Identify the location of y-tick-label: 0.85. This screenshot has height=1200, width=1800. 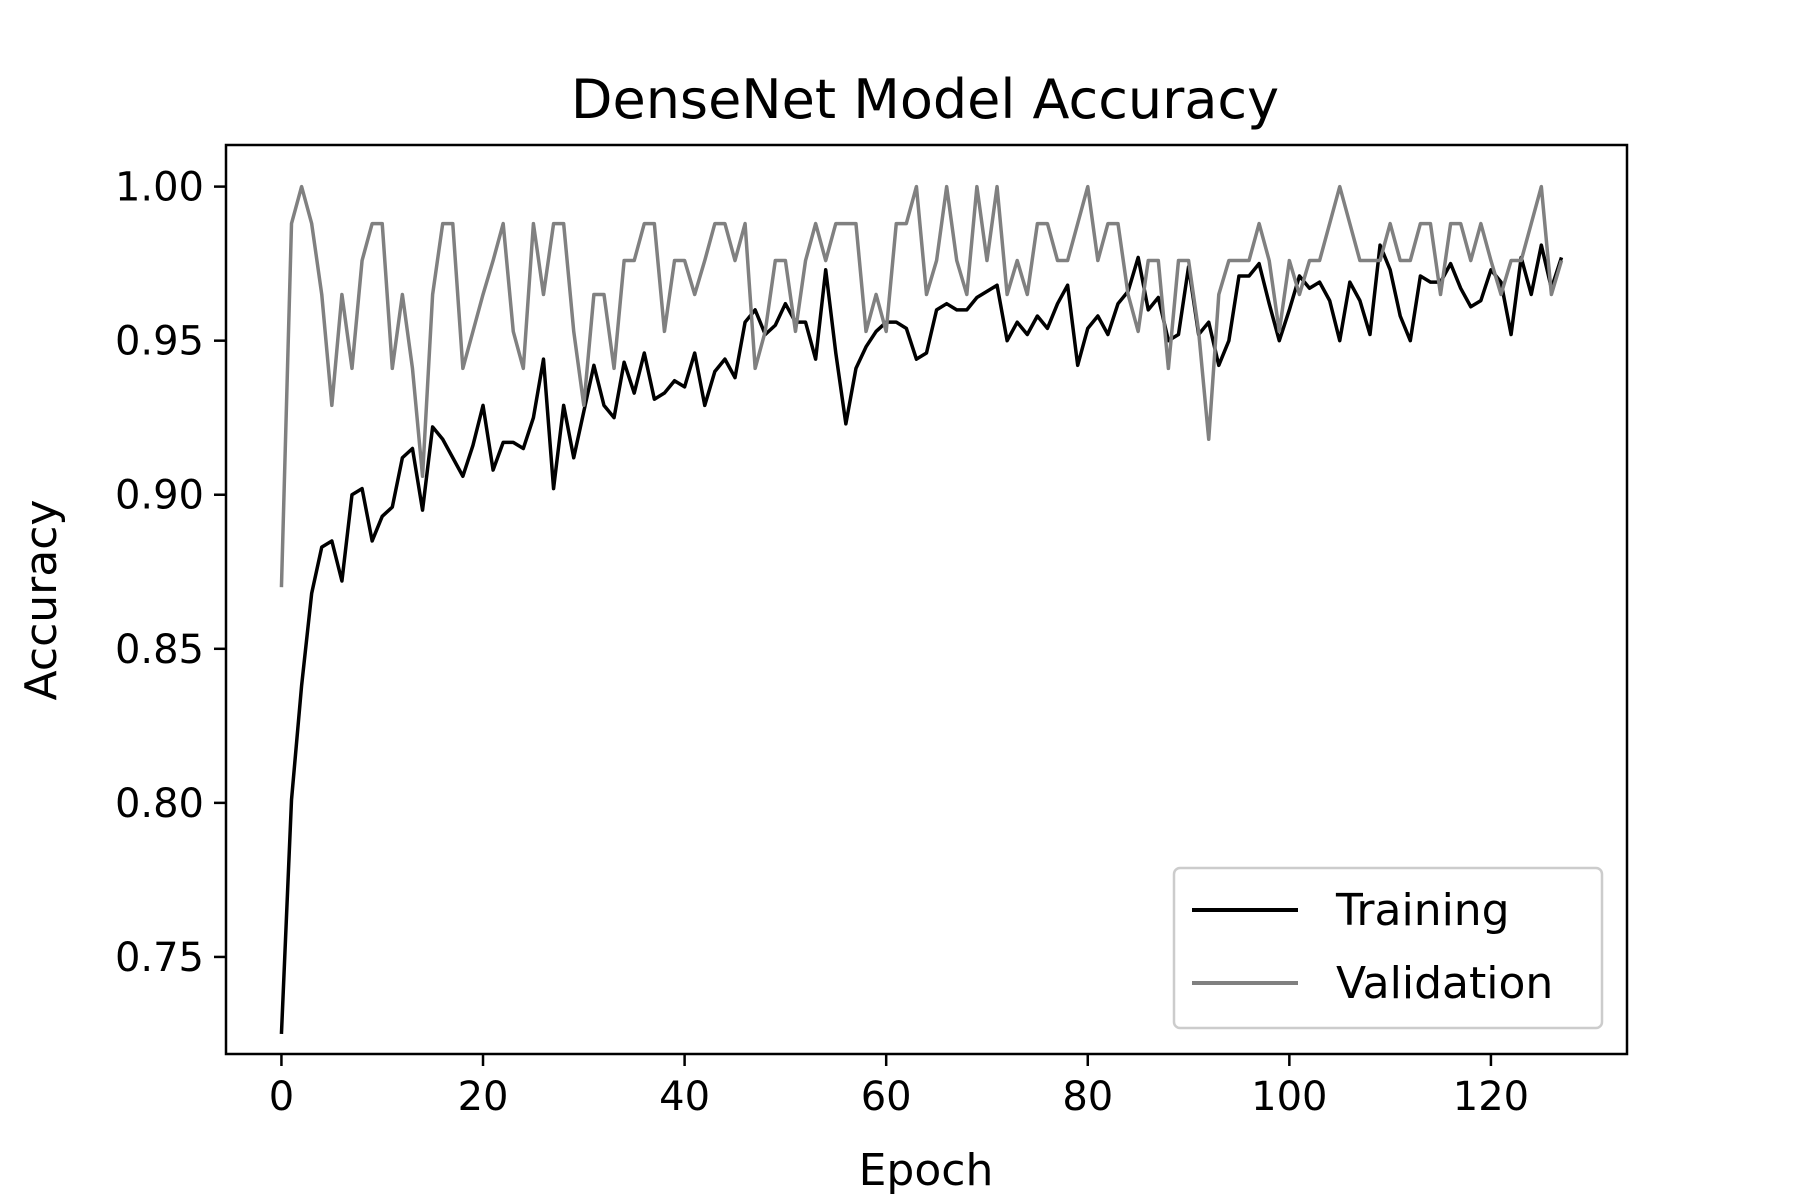
(159, 650).